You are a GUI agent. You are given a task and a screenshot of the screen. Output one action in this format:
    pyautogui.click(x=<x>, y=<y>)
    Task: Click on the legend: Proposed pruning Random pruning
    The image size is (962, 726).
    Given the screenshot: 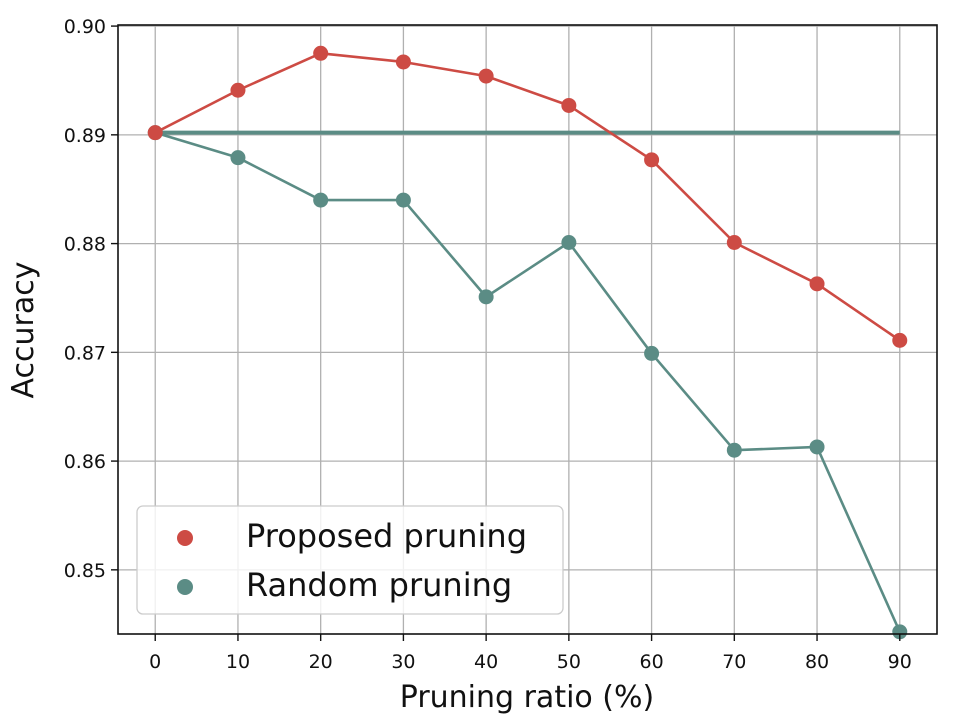 What is the action you would take?
    pyautogui.click(x=350, y=560)
    